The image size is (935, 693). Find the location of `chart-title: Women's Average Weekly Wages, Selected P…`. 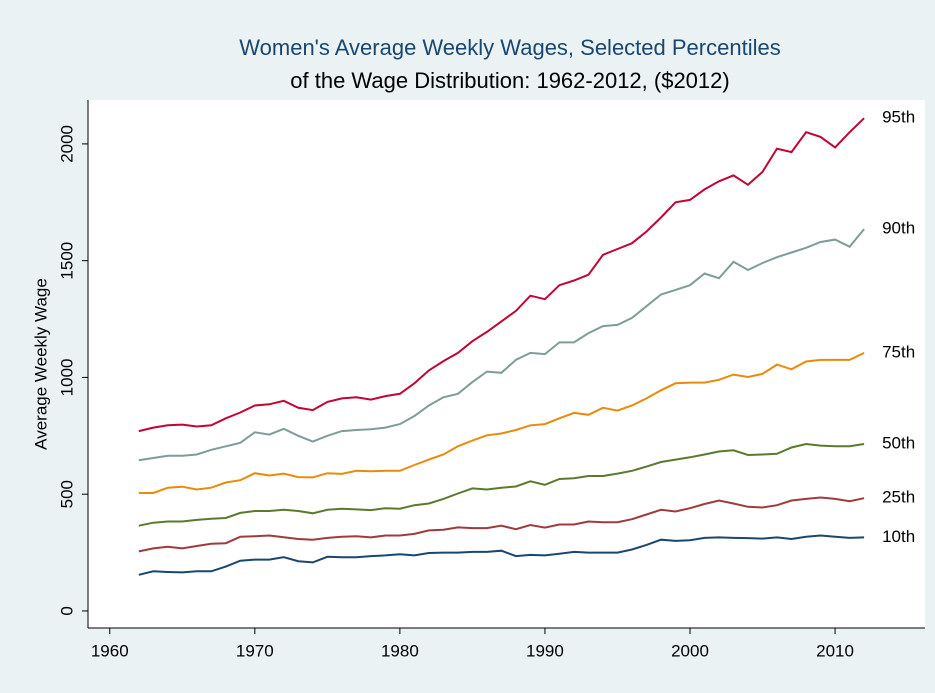

chart-title: Women's Average Weekly Wages, Selected P… is located at coordinates (509, 47).